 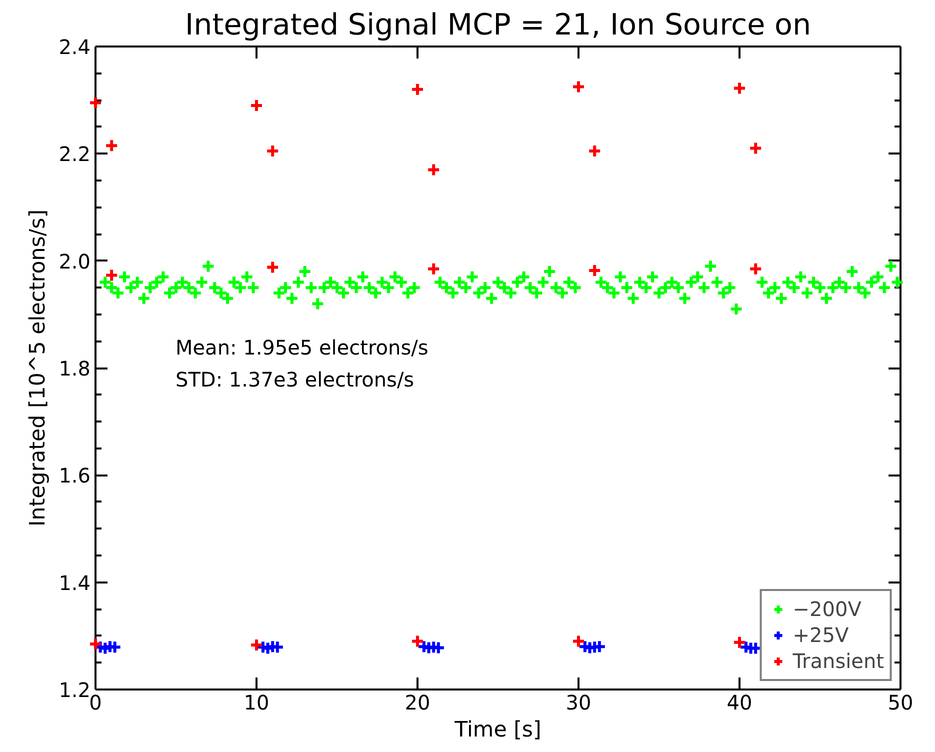 What do you see at coordinates (74, 582) in the screenshot?
I see `y-tick-label: 1.4` at bounding box center [74, 582].